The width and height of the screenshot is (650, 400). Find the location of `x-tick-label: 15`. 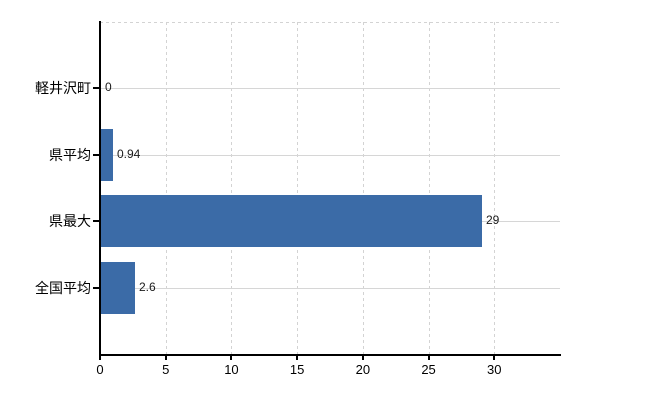

x-tick-label: 15 is located at coordinates (297, 369).